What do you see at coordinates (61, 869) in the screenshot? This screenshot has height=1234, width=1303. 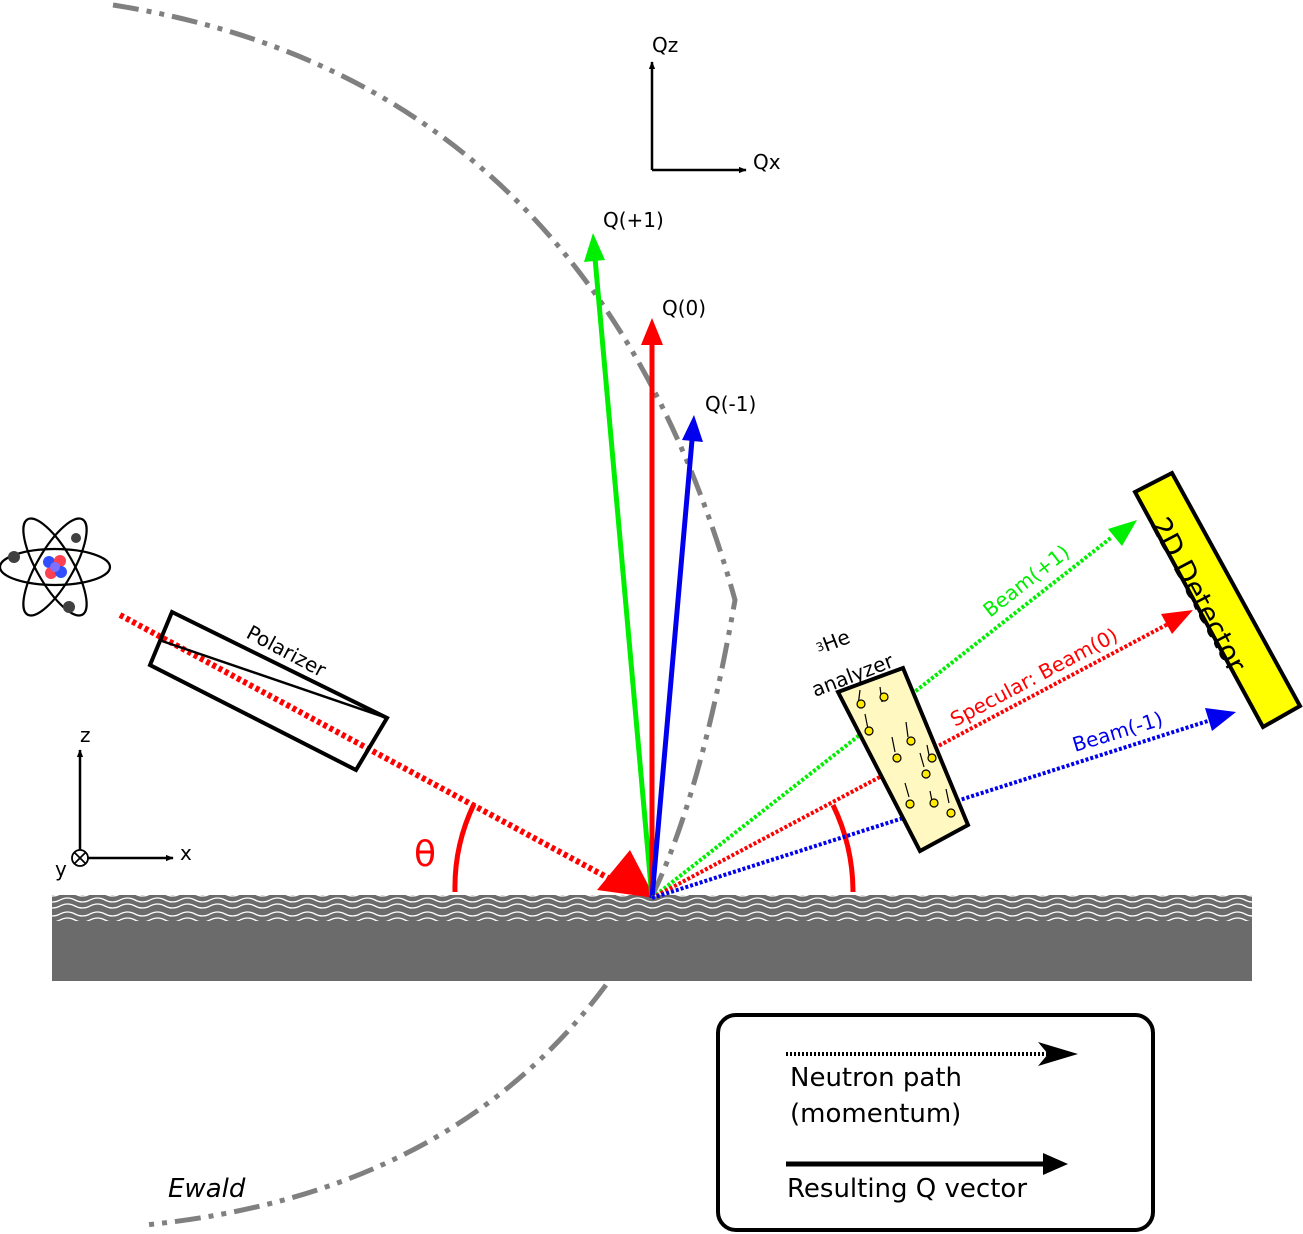 I see `axis-y-label: y` at bounding box center [61, 869].